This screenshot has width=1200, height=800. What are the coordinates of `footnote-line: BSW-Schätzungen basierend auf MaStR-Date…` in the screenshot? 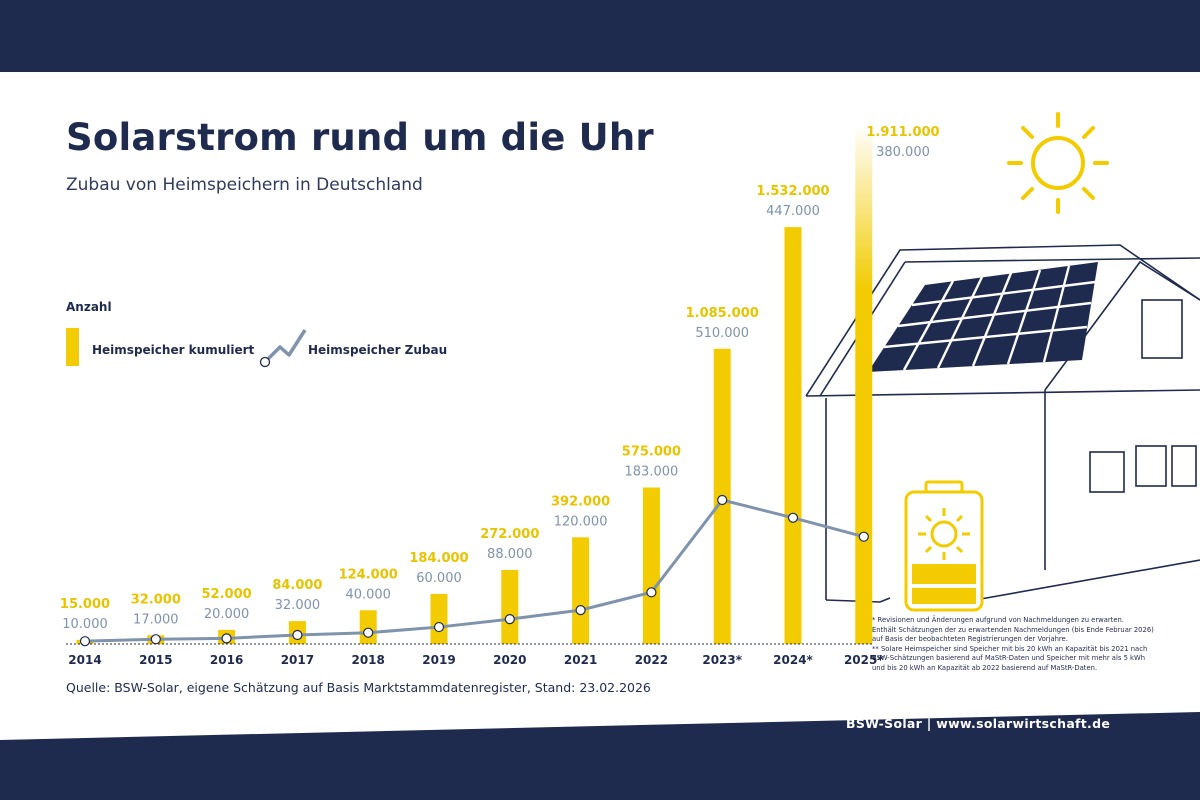 It's located at (1009, 658).